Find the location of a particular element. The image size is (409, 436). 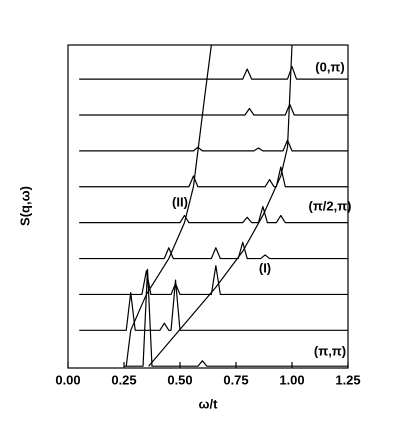

x-tick-label: 0.75 is located at coordinates (235, 379).